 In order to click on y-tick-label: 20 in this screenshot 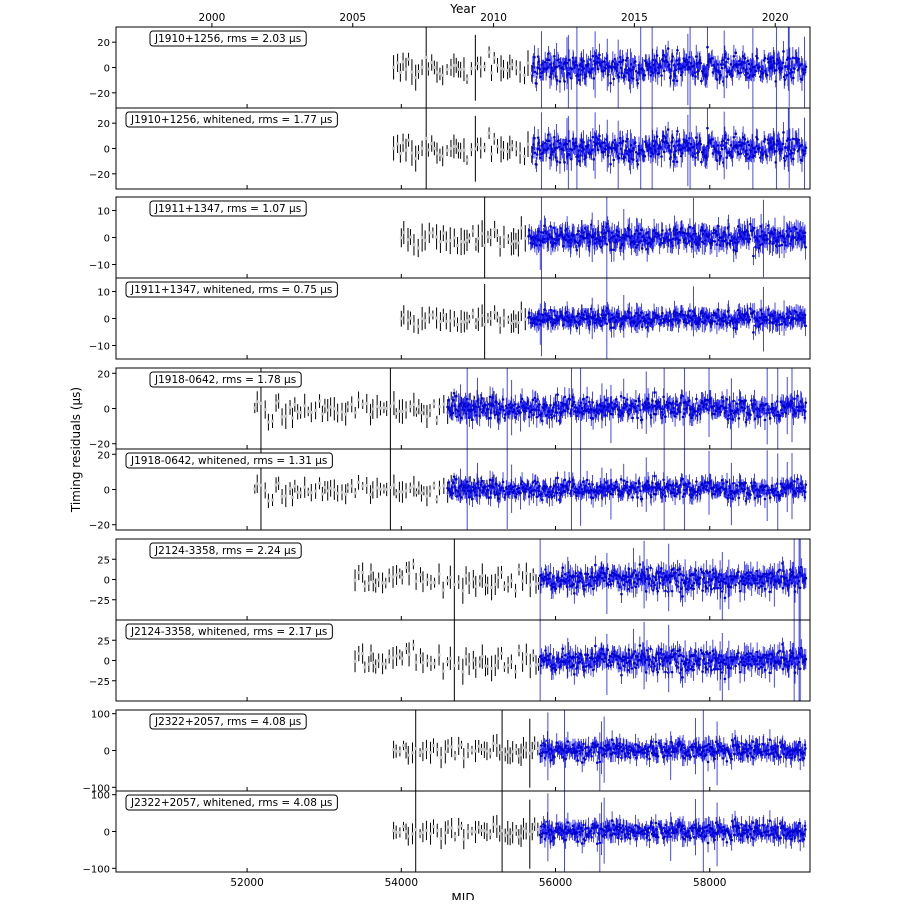, I will do `click(103, 43)`.